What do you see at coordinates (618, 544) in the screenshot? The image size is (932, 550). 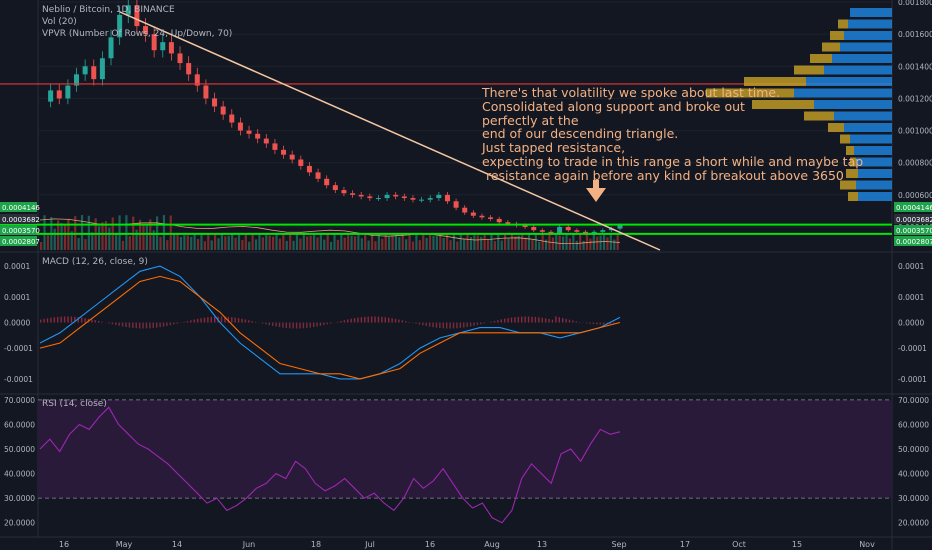 I see `x-tick-label: Sep` at bounding box center [618, 544].